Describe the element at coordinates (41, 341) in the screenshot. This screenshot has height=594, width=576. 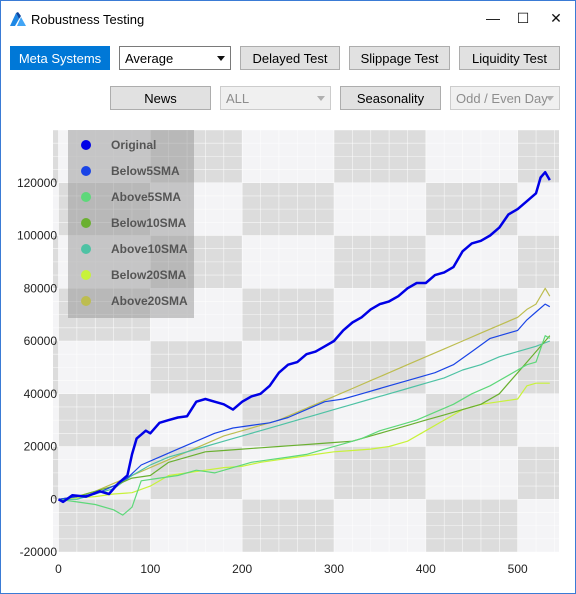
I see `y-tick-label: 60000` at that location.